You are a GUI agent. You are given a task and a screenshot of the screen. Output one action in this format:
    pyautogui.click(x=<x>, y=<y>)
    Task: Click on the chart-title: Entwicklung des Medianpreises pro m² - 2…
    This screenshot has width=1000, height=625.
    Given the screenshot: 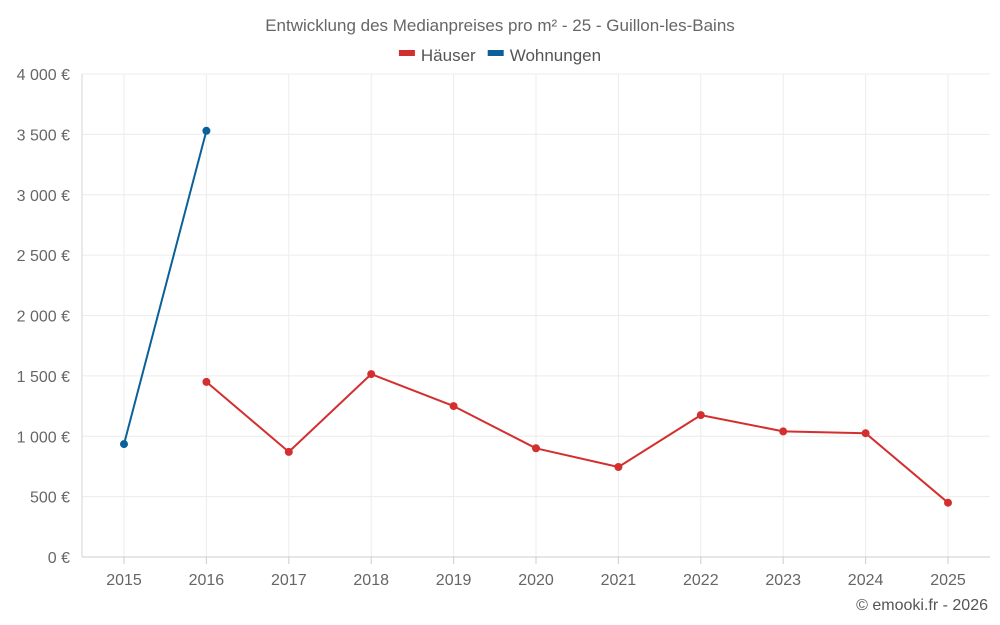 What is the action you would take?
    pyautogui.click(x=500, y=25)
    